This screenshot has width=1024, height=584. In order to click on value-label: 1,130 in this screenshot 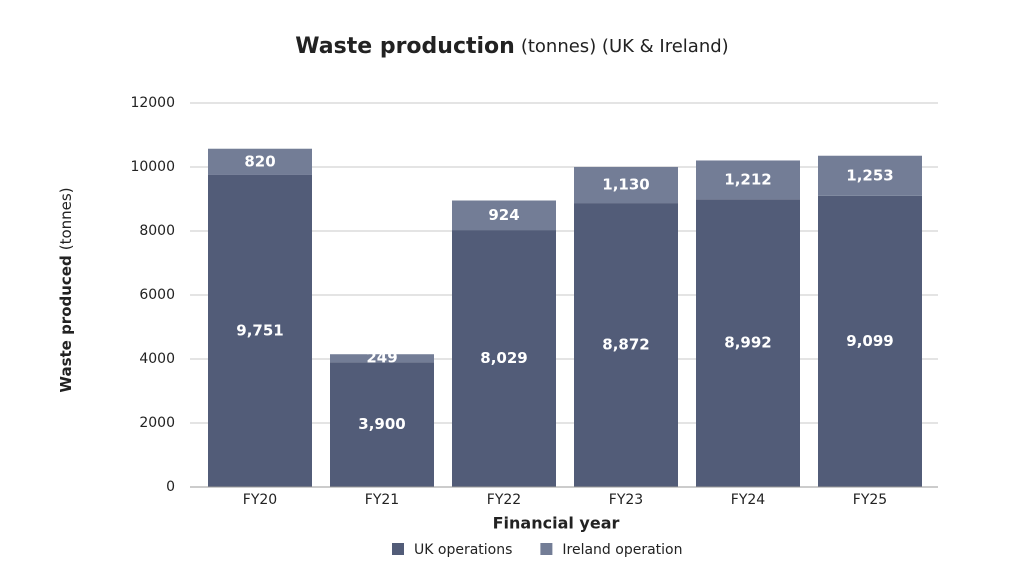, I will do `click(625, 185)`.